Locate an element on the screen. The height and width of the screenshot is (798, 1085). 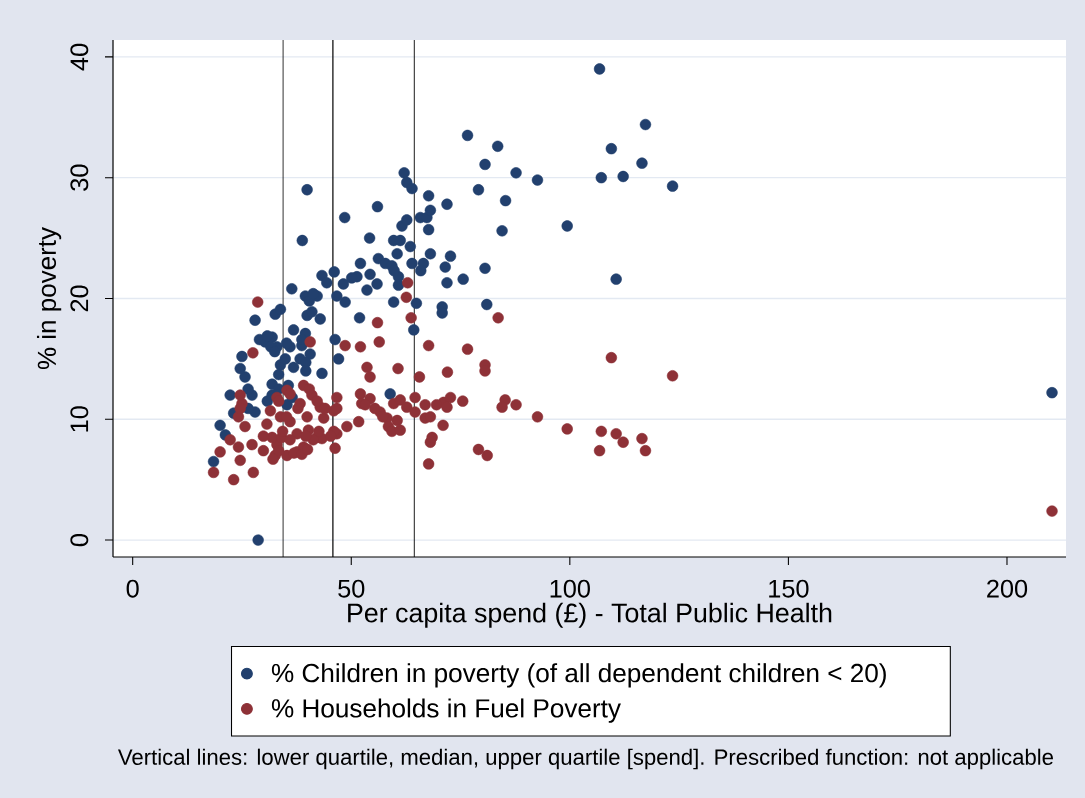
x-tick-label: 200 is located at coordinates (1007, 588).